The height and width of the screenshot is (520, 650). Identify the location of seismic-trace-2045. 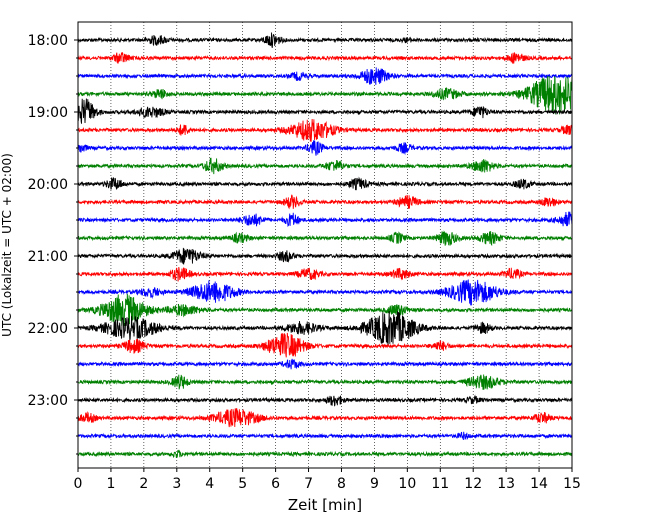
(325, 238).